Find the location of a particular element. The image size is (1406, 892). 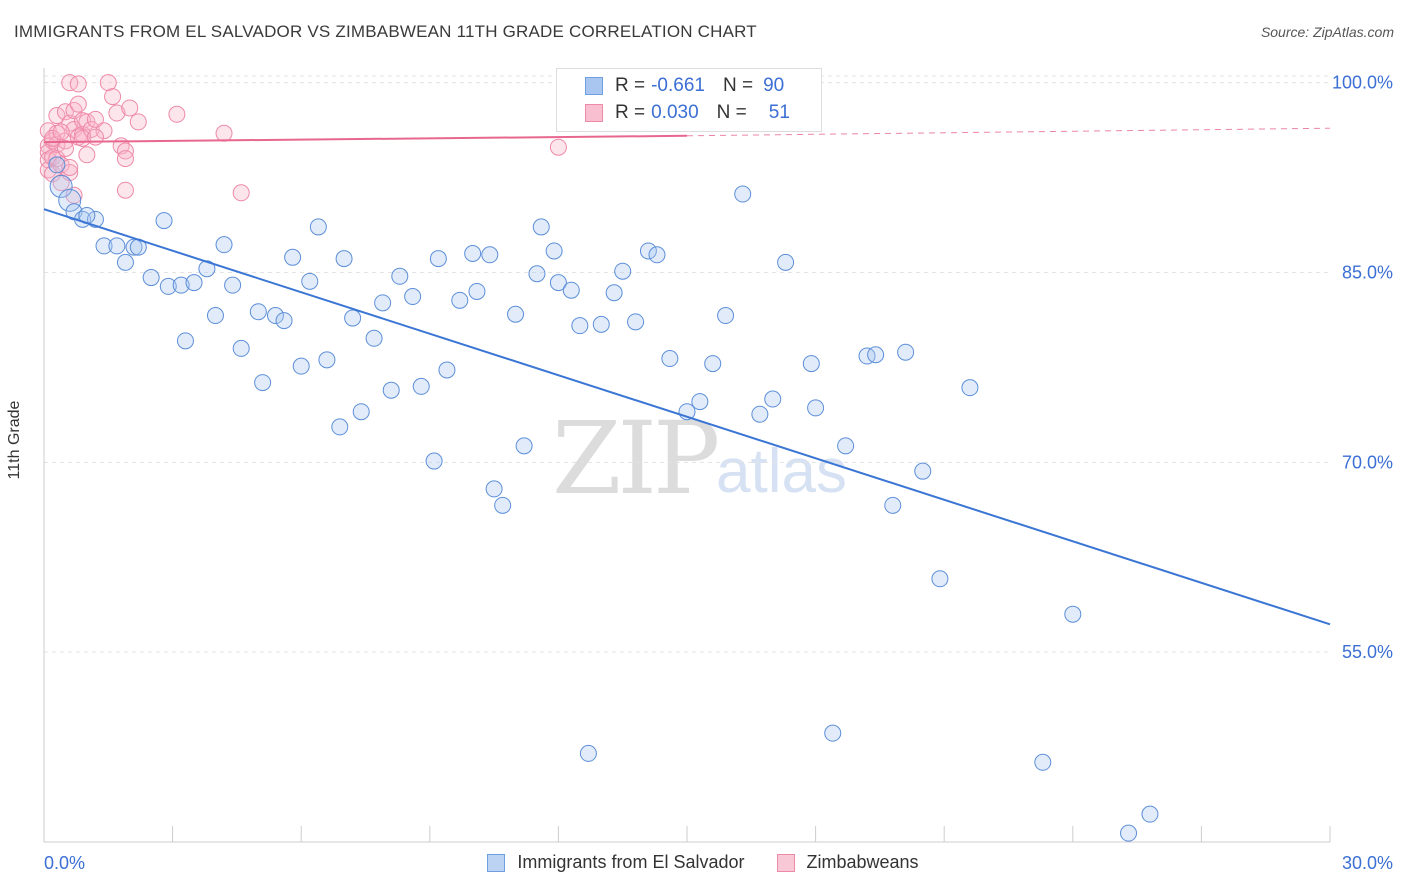

legend-label: Zimbabweans is located at coordinates (862, 862).